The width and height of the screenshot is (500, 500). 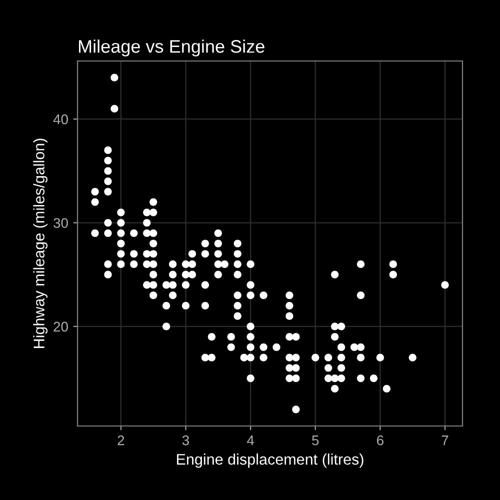 I want to click on x-tick-label: 6, so click(x=380, y=440).